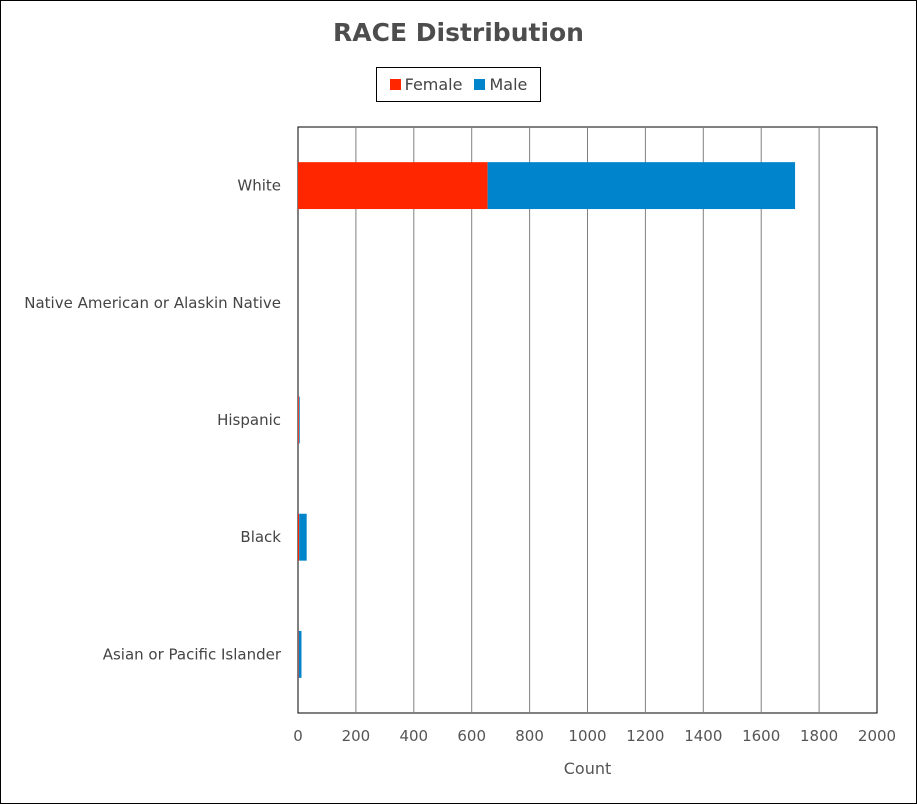 This screenshot has height=804, width=917. I want to click on x-tick-label: 800, so click(529, 736).